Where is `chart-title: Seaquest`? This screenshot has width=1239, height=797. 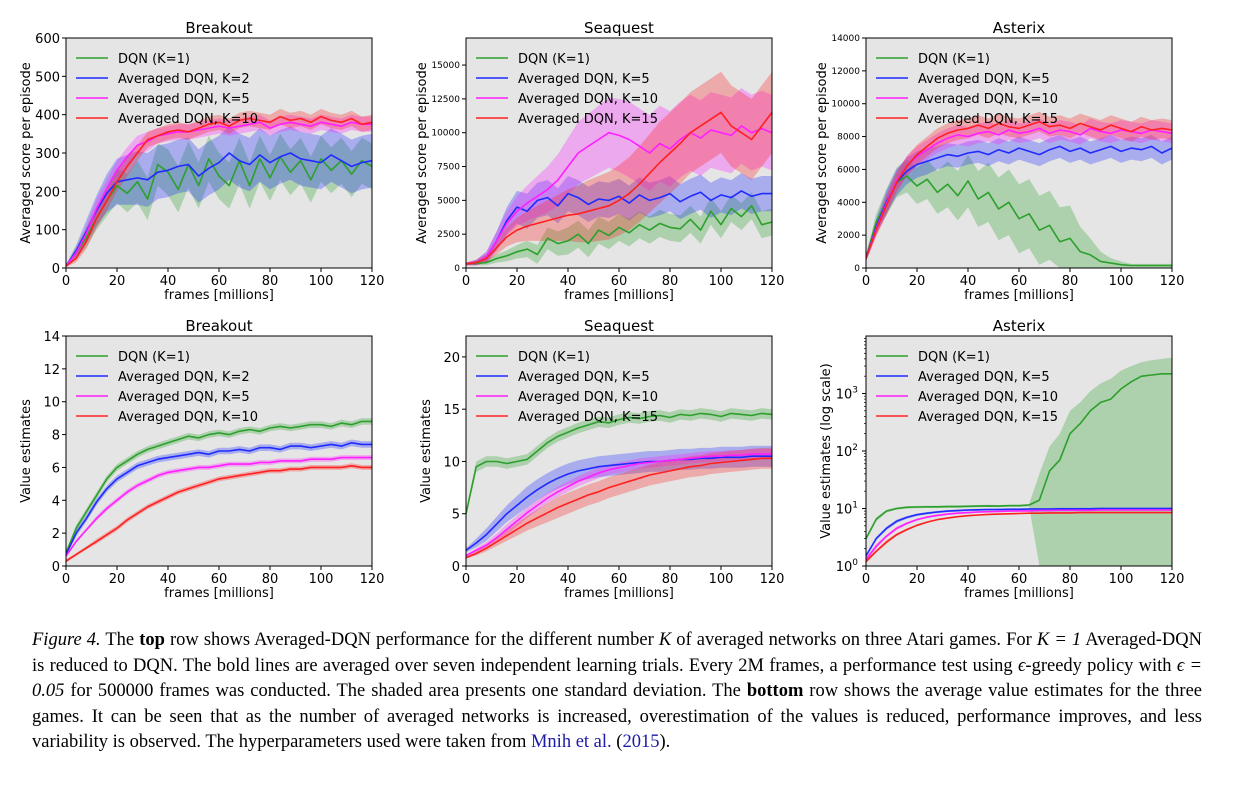 chart-title: Seaquest is located at coordinates (619, 28).